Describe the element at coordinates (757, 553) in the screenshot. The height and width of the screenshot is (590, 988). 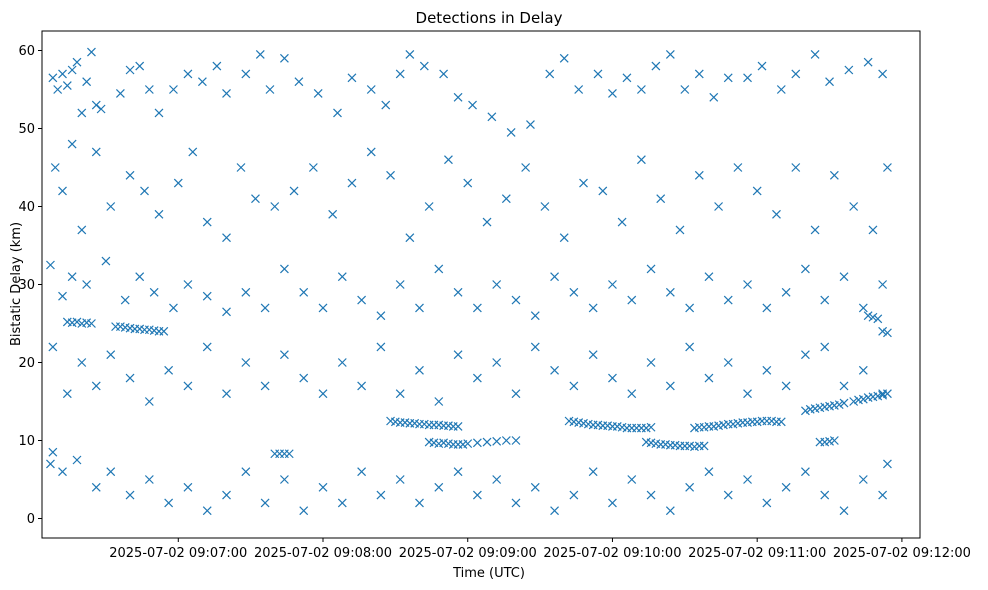
I see `x-tick-label: 2025-07-02 09:11:00` at that location.